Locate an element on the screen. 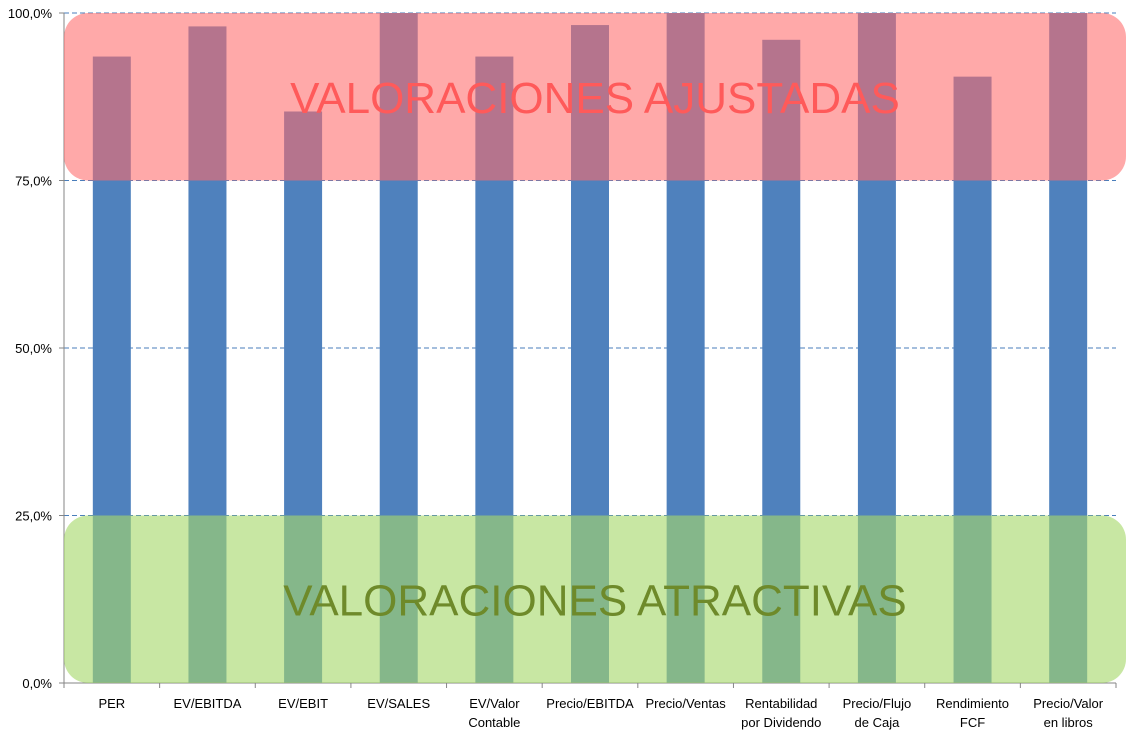 The image size is (1131, 746). band-label-lower: VALORACIONES ATRACTIVAS is located at coordinates (594, 600).